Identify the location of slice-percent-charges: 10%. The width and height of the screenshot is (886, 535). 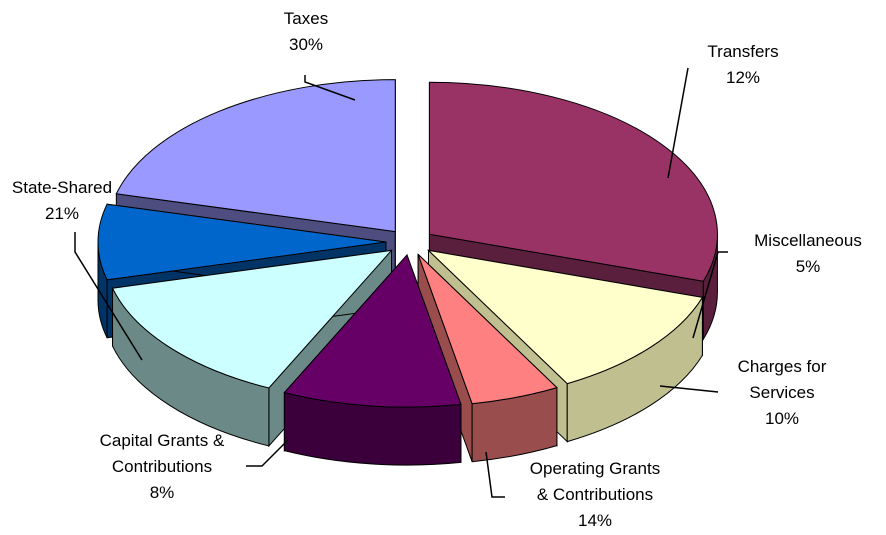
(782, 418).